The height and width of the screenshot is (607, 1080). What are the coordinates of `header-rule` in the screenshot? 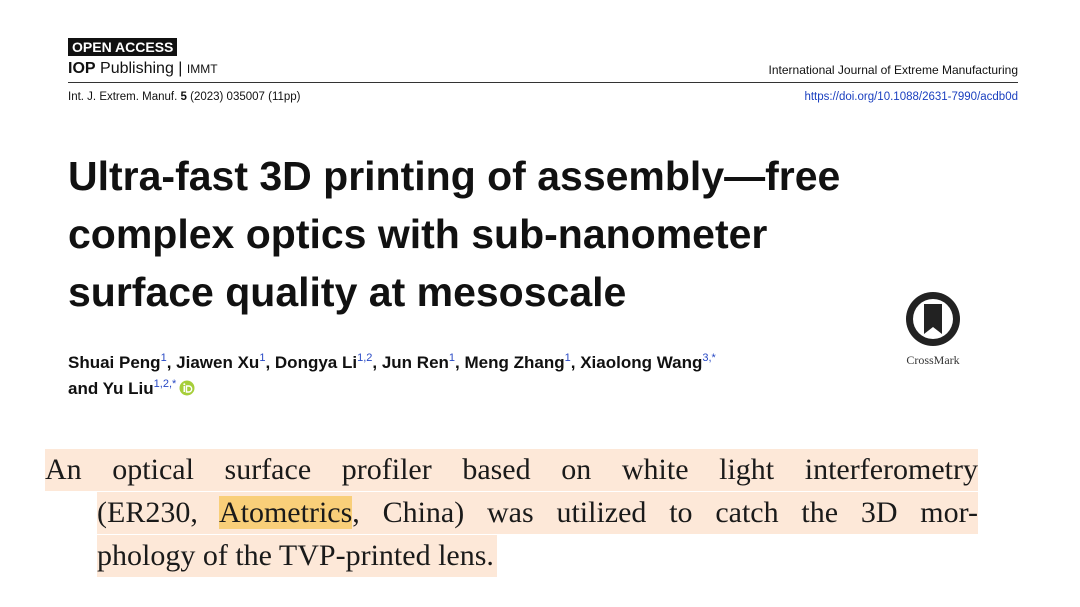 It's located at (543, 82).